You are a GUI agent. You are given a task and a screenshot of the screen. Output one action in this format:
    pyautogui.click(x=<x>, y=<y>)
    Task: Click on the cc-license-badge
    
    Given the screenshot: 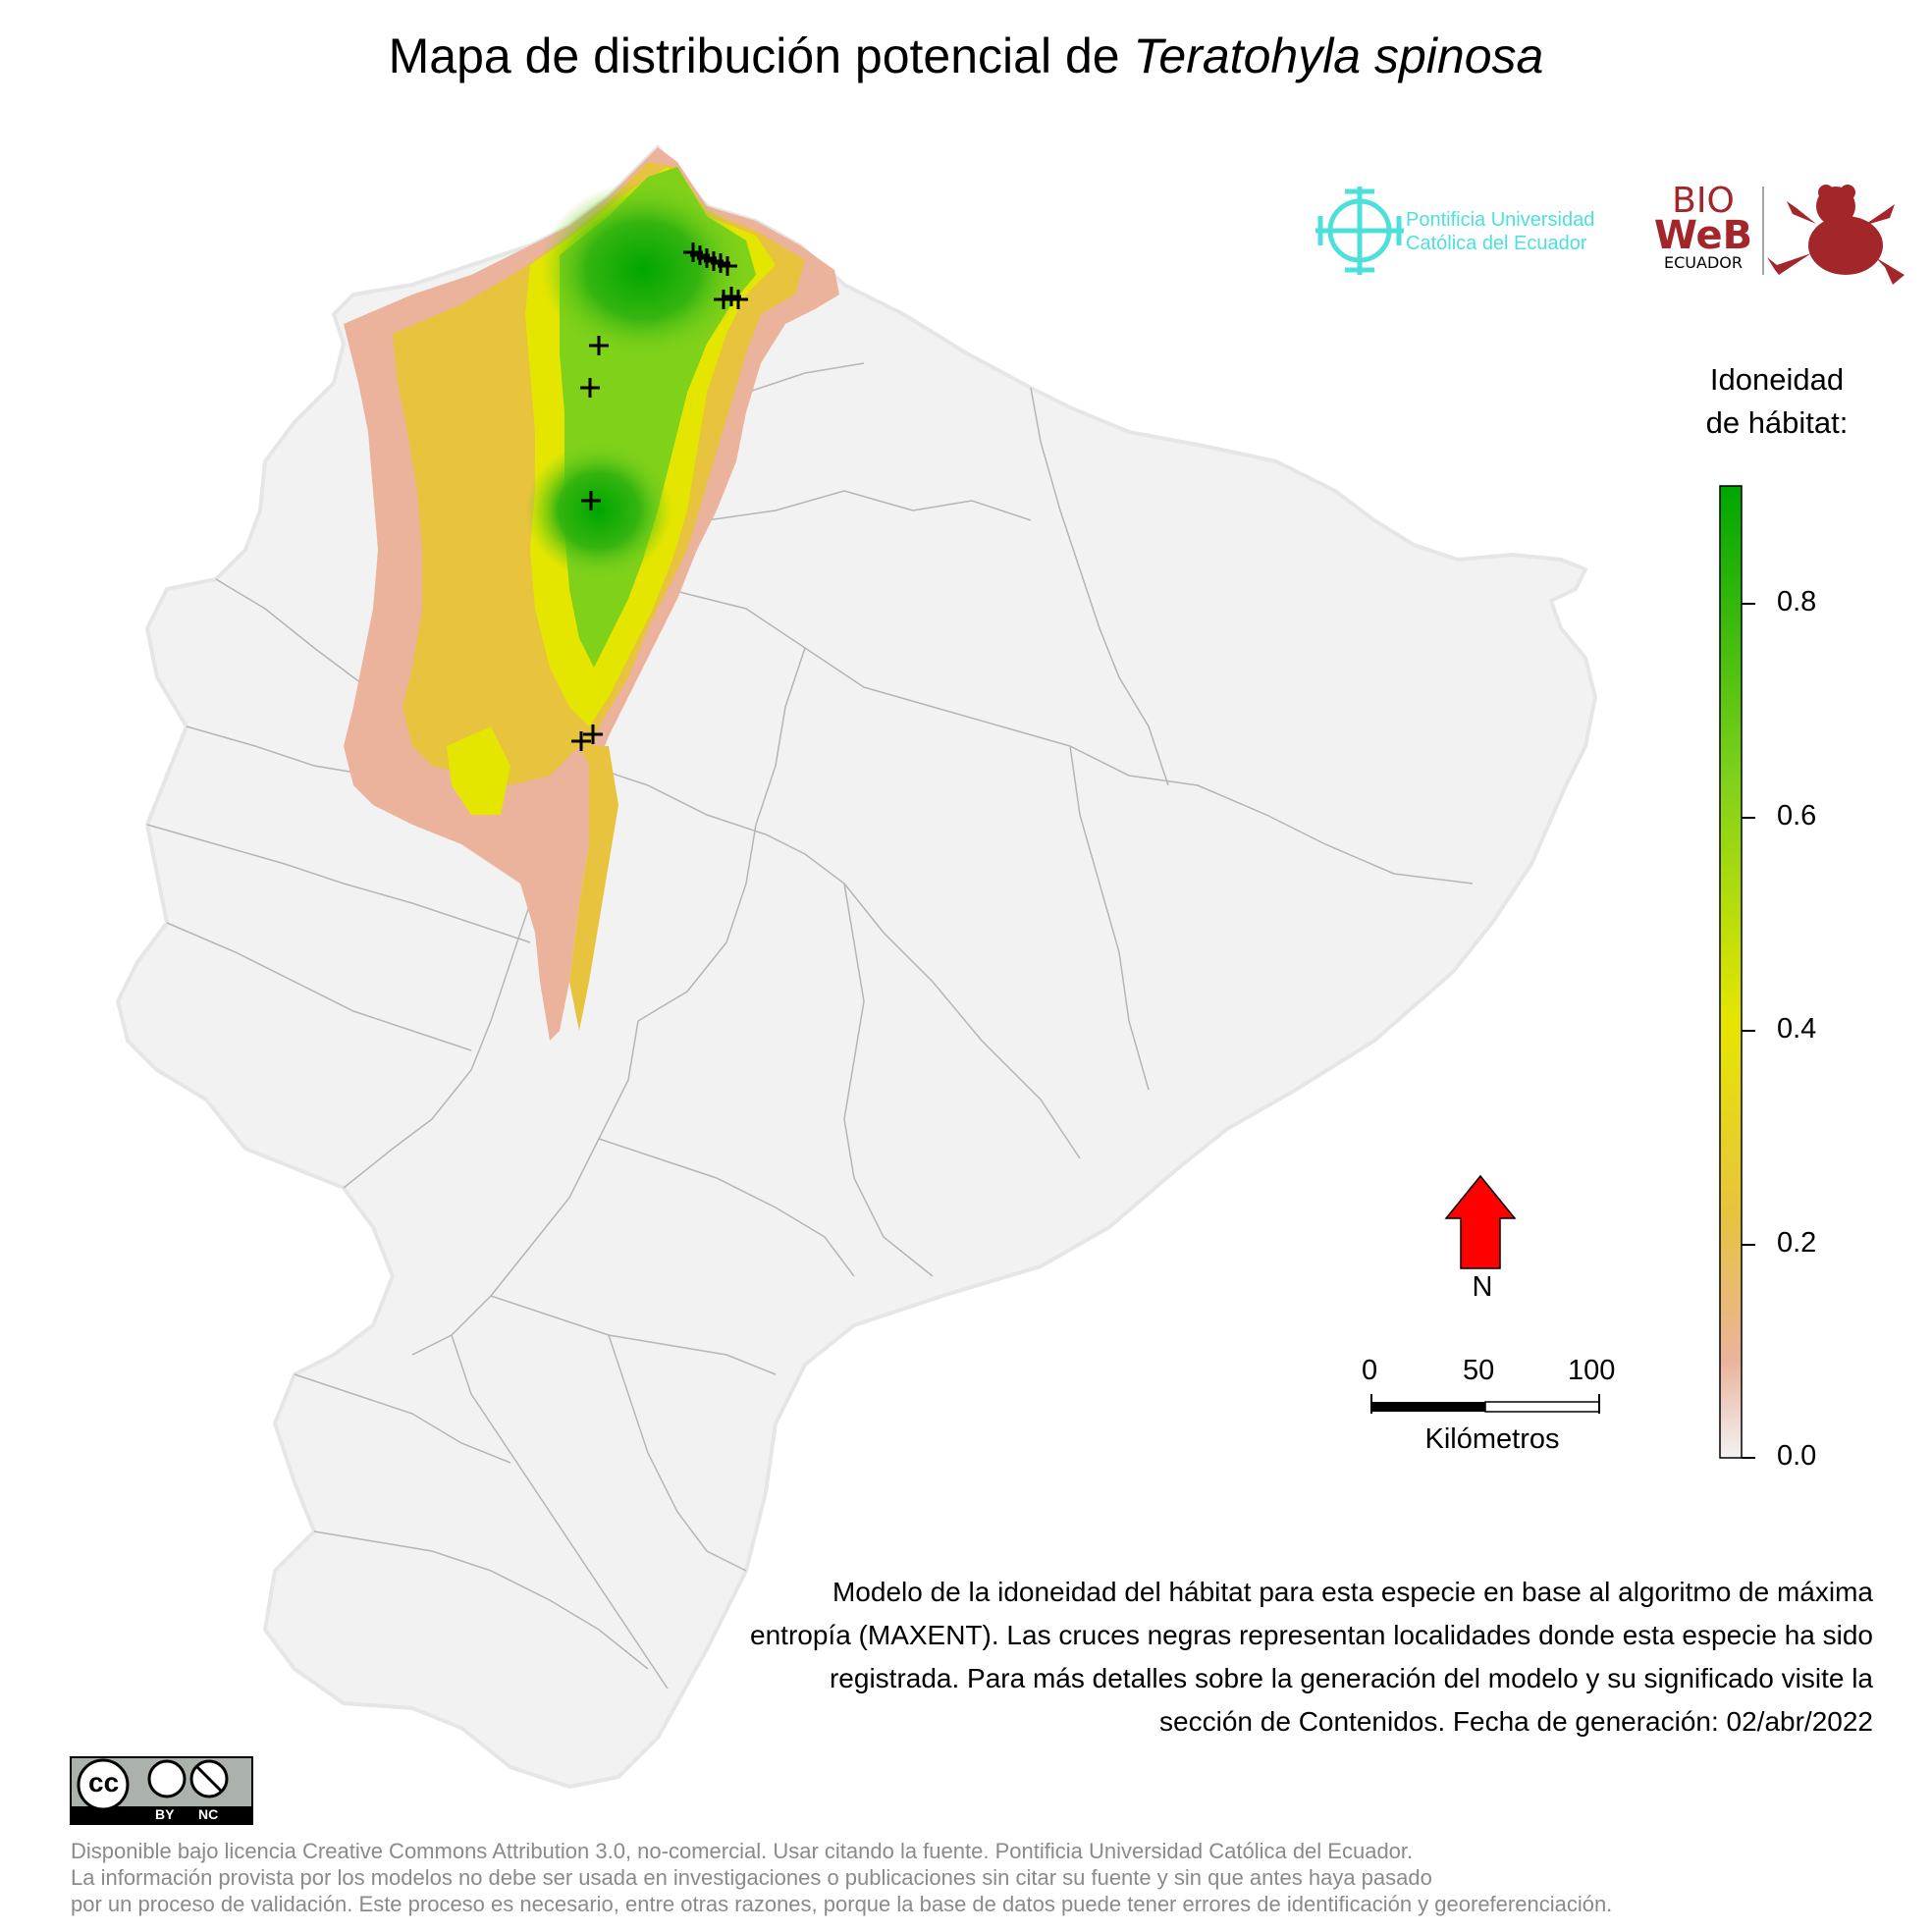 What is the action you would take?
    pyautogui.click(x=161, y=1790)
    